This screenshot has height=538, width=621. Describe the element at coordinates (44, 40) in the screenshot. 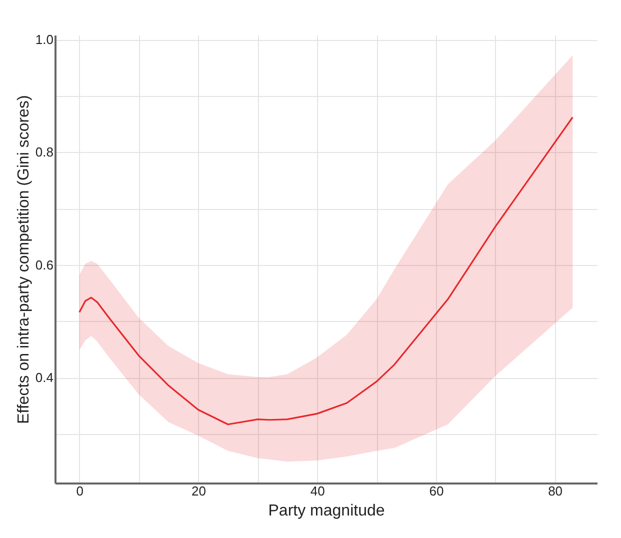

I see `y-tick-label: 1.0` at that location.